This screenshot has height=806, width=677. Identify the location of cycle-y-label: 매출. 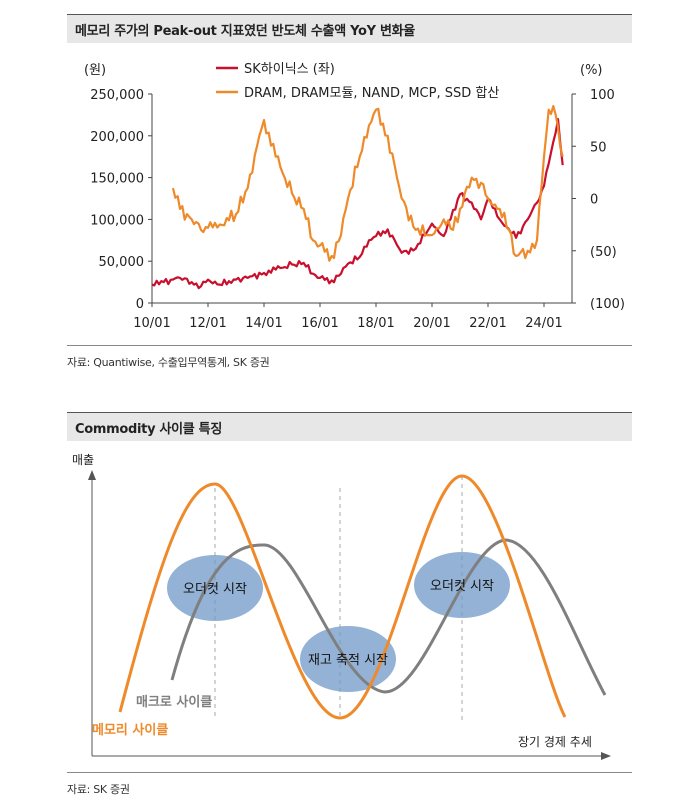
(83, 460).